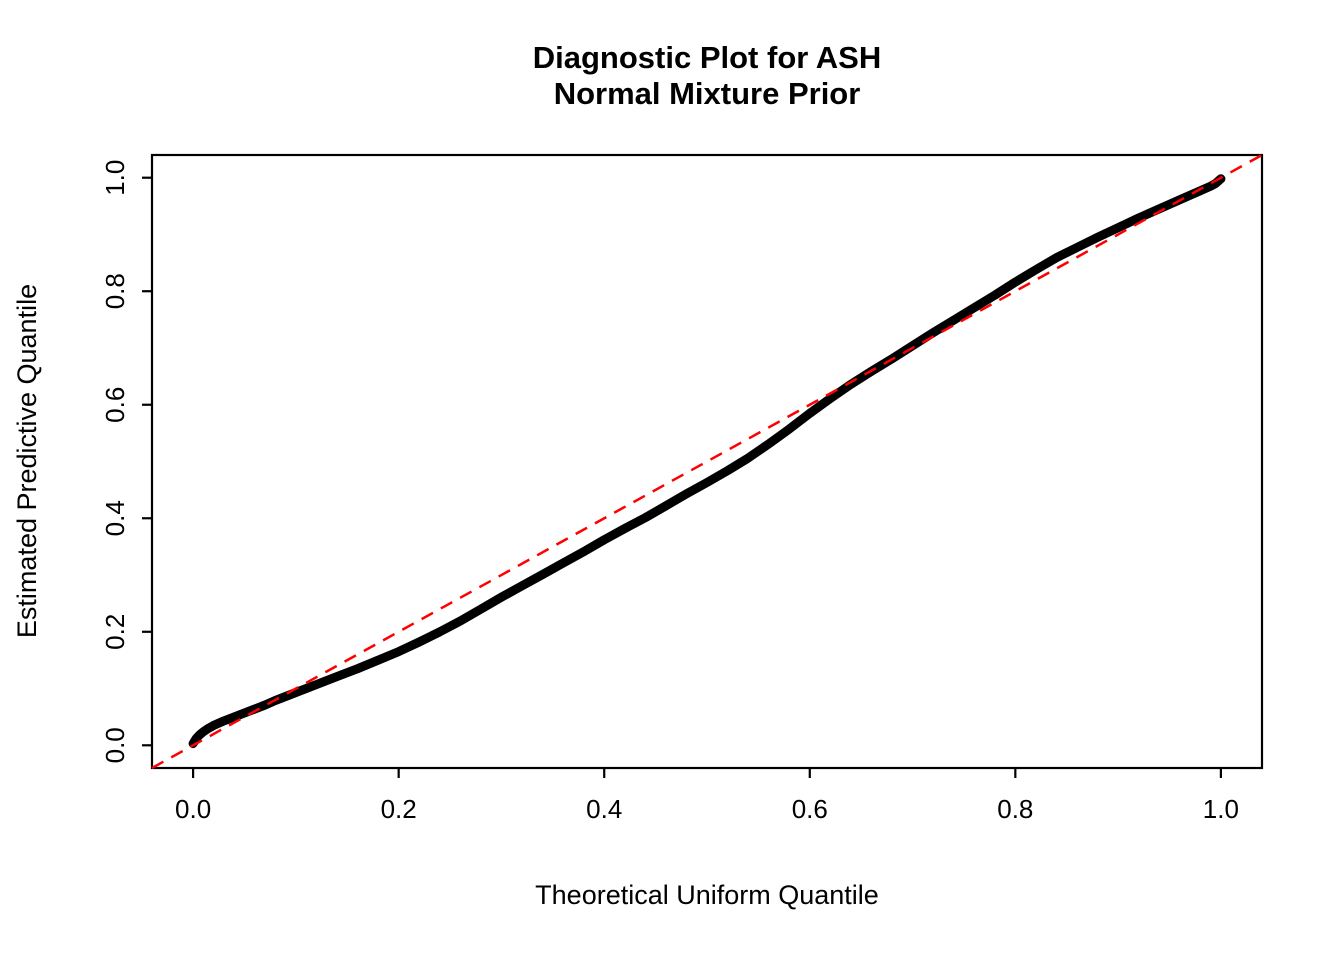  I want to click on y-tick-label: 0.0, so click(115, 745).